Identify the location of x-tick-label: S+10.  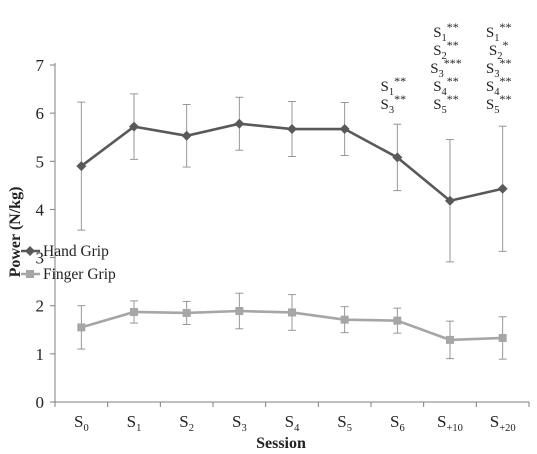
(450, 423).